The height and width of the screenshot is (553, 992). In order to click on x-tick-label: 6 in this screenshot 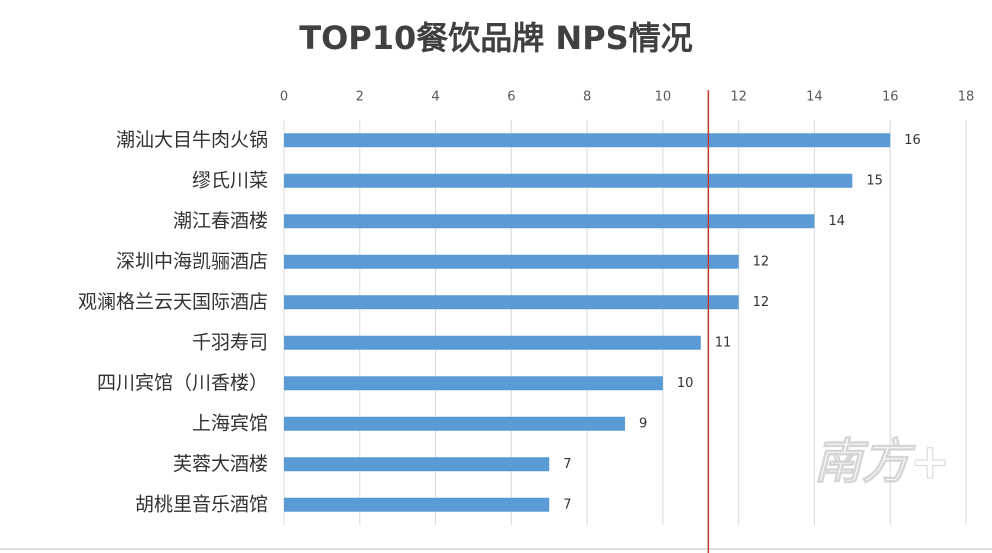, I will do `click(511, 97)`.